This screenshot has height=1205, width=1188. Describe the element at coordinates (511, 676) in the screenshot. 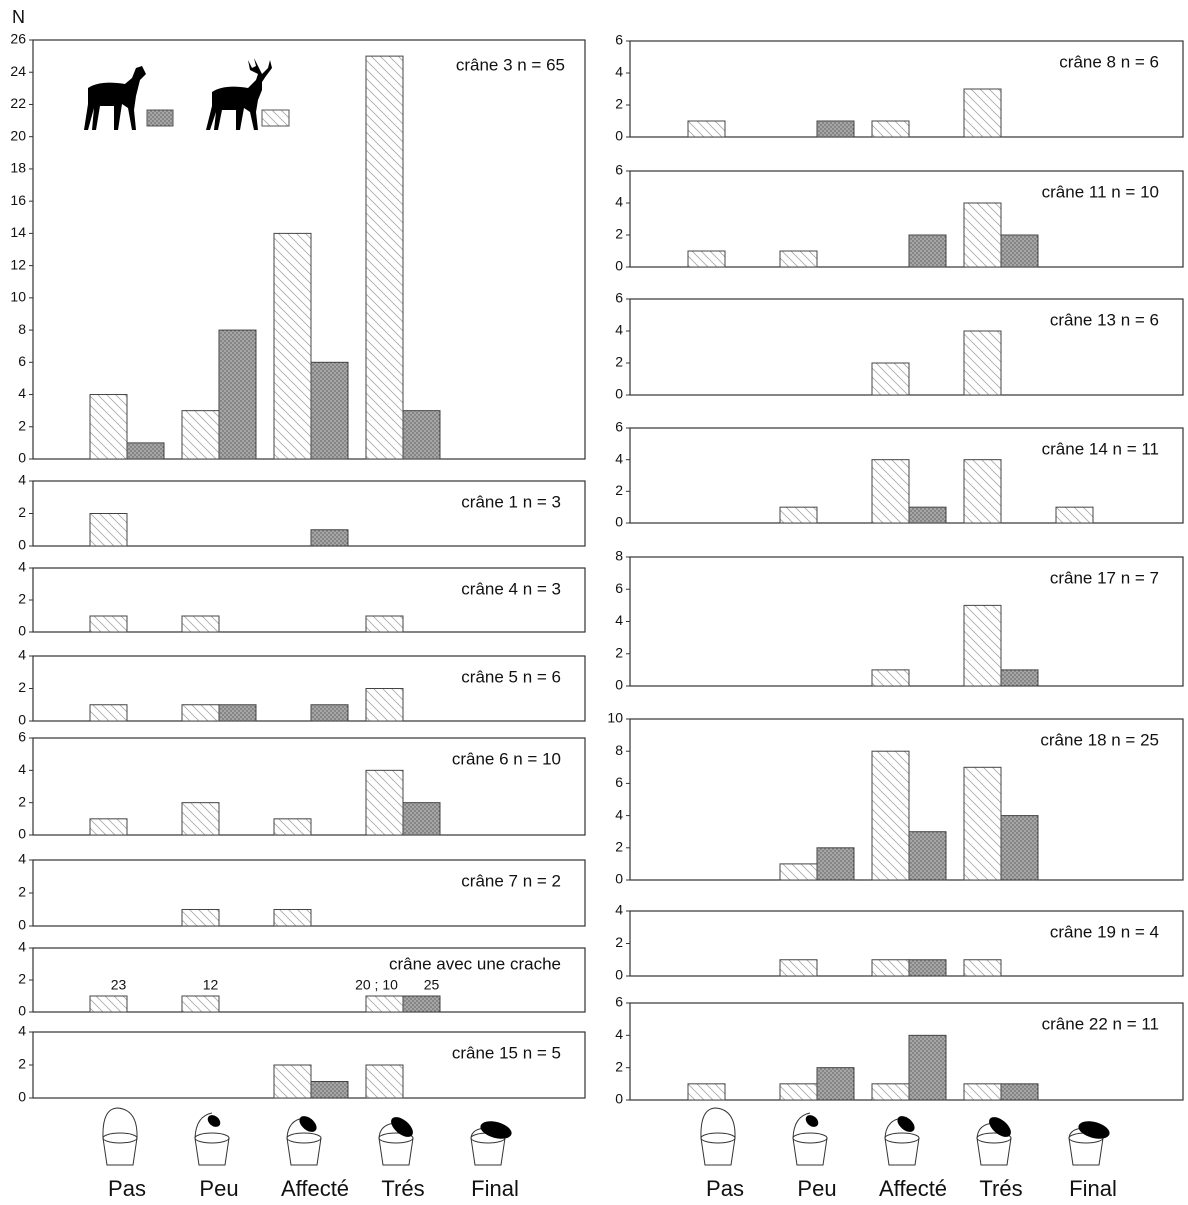

I see `panel-title: crâne 5 n = 6` at that location.